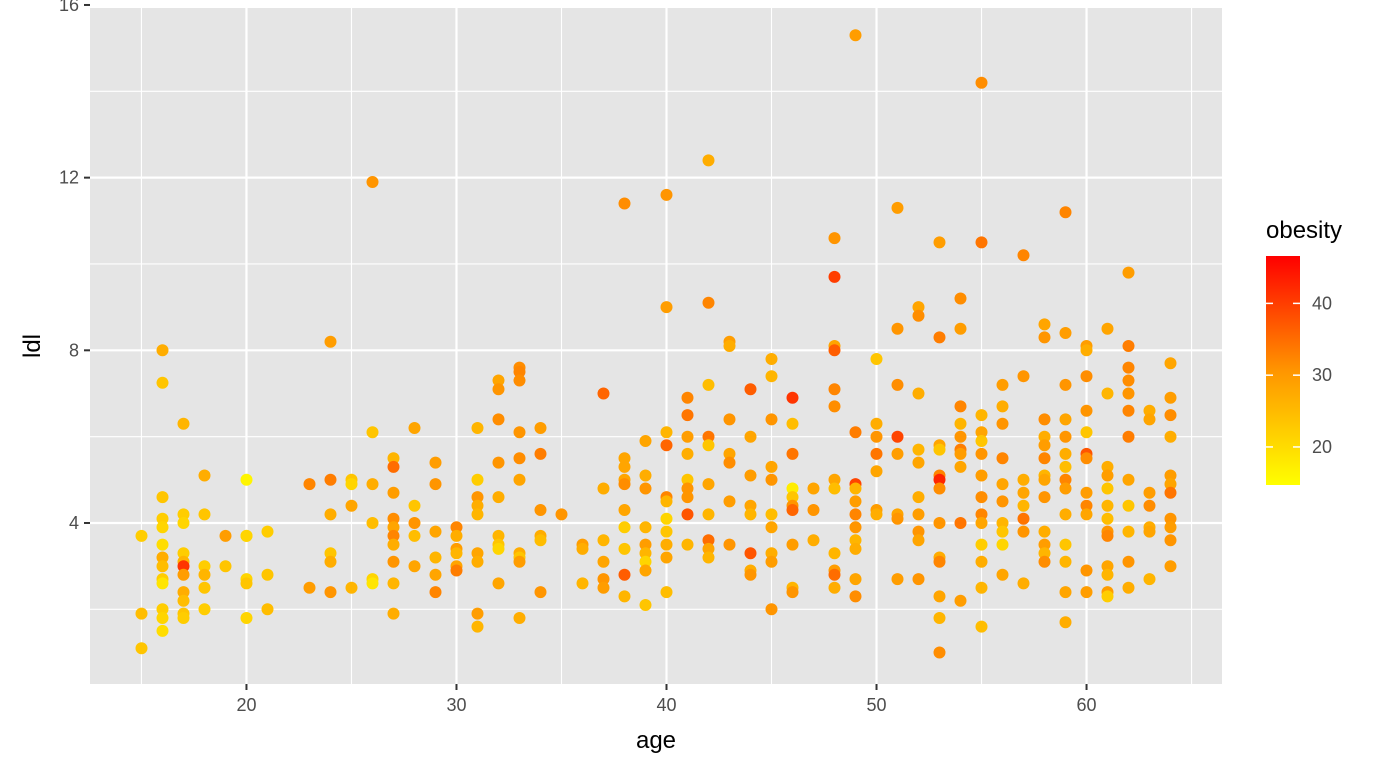  What do you see at coordinates (74, 350) in the screenshot?
I see `y-tick-label: 8` at bounding box center [74, 350].